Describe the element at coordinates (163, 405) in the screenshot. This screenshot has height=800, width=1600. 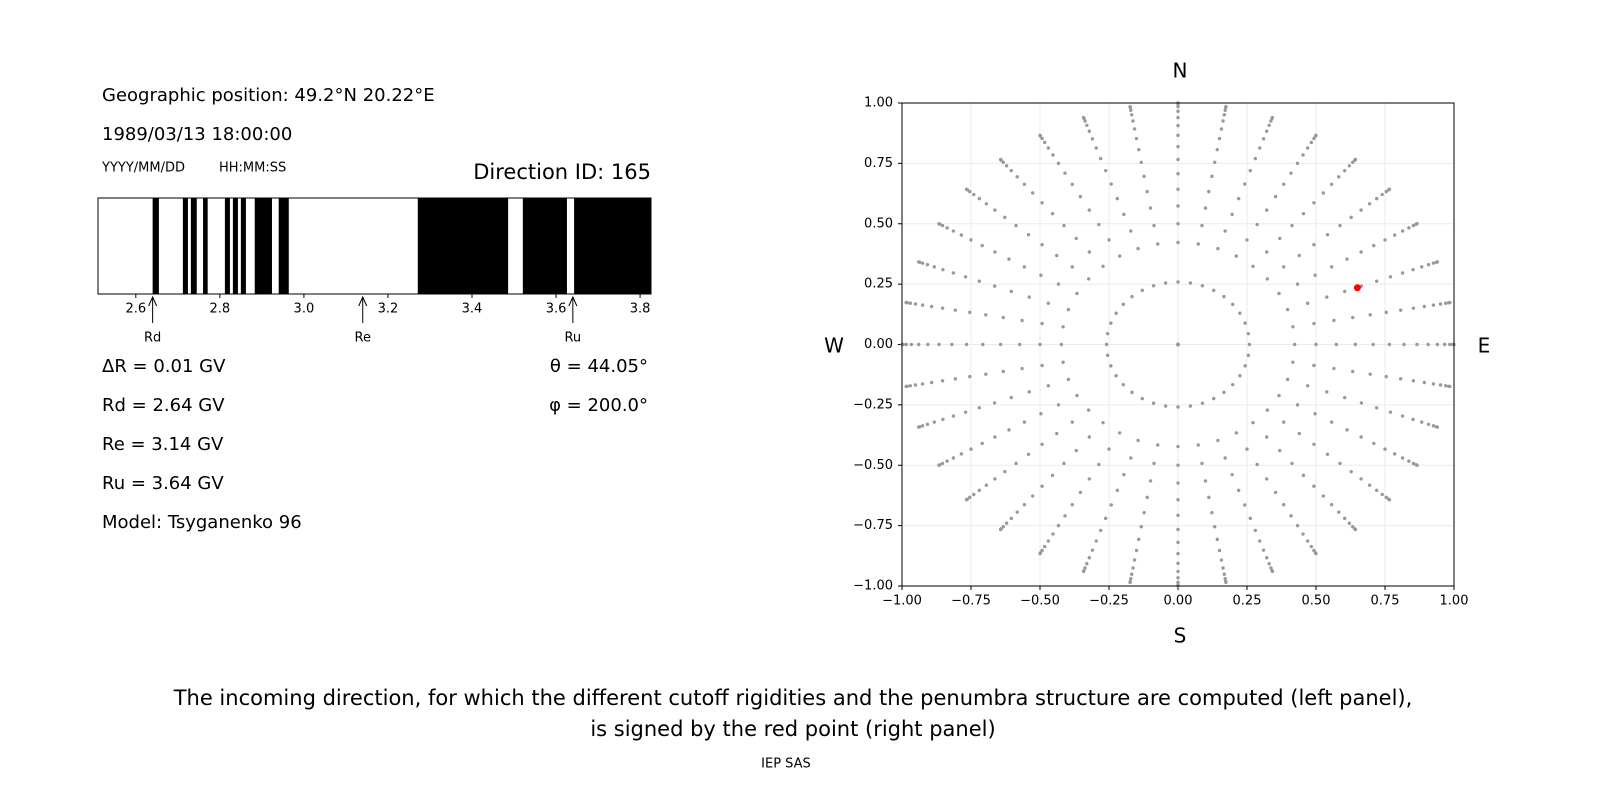
I see `rd: Rd = 2.64 GV` at that location.